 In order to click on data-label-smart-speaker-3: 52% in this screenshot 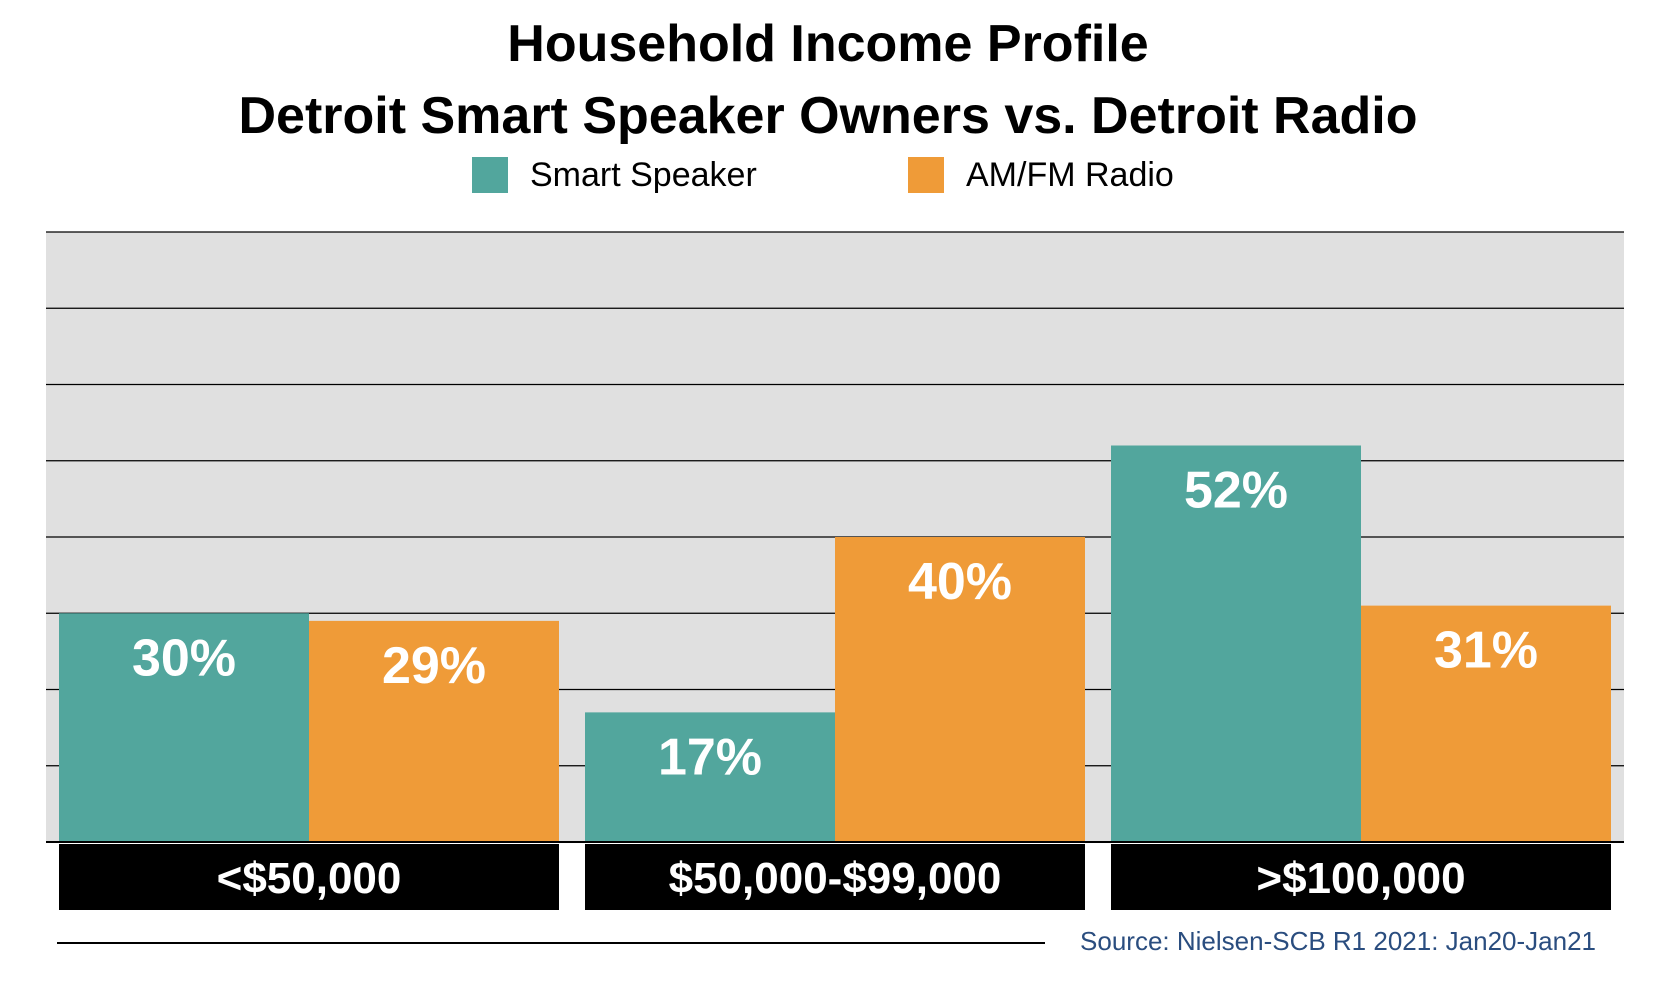, I will do `click(1236, 491)`.